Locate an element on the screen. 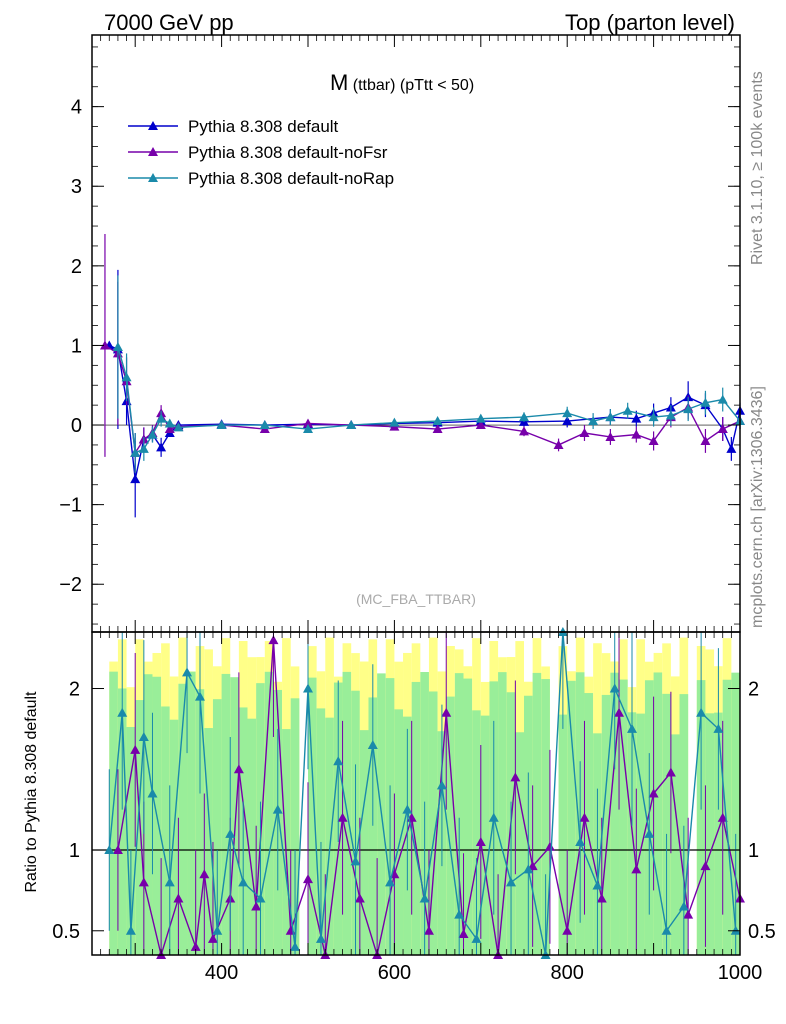 This screenshot has height=1024, width=786. ratio-ytick-label: 0.5 is located at coordinates (66, 932).